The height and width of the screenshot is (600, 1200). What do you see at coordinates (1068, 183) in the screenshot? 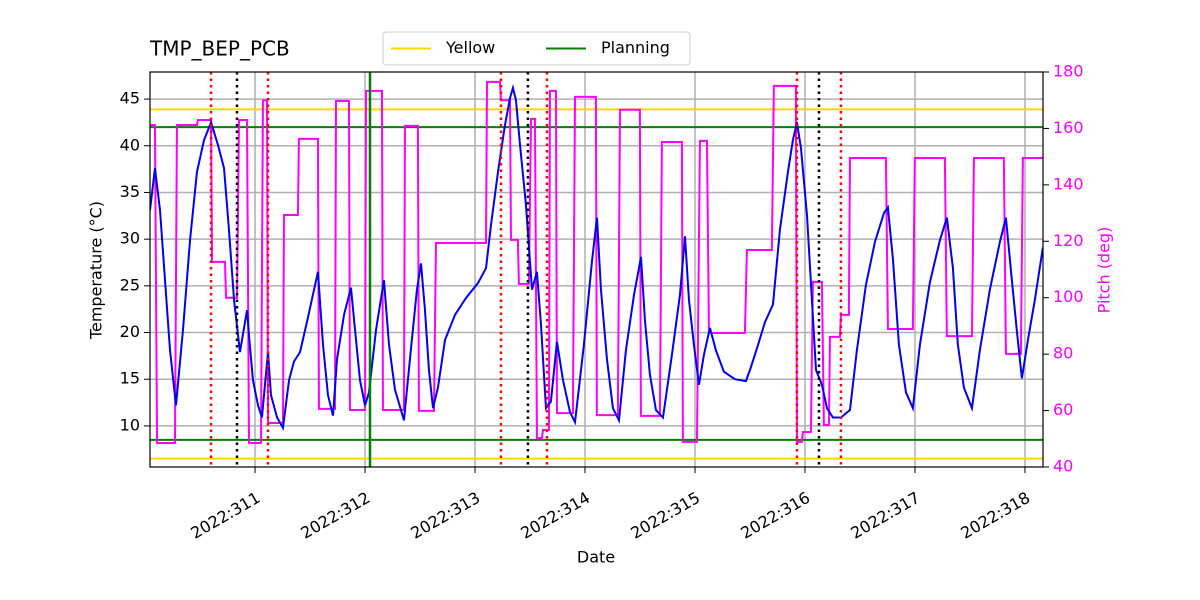
I see `y2-tick-label: 140` at bounding box center [1068, 183].